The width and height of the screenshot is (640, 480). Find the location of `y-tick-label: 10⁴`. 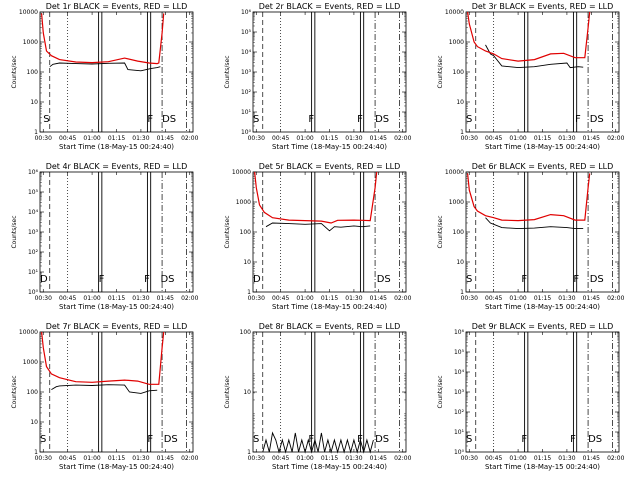

y-tick-label: 10⁴ is located at coordinates (246, 52).